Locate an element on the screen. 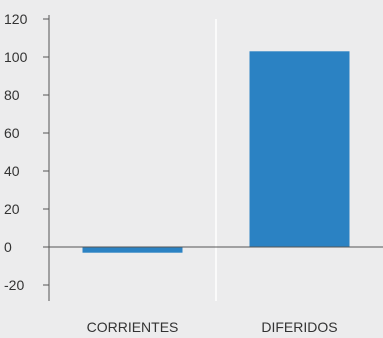 This screenshot has height=338, width=383. y-tick-label: 60 is located at coordinates (12, 133).